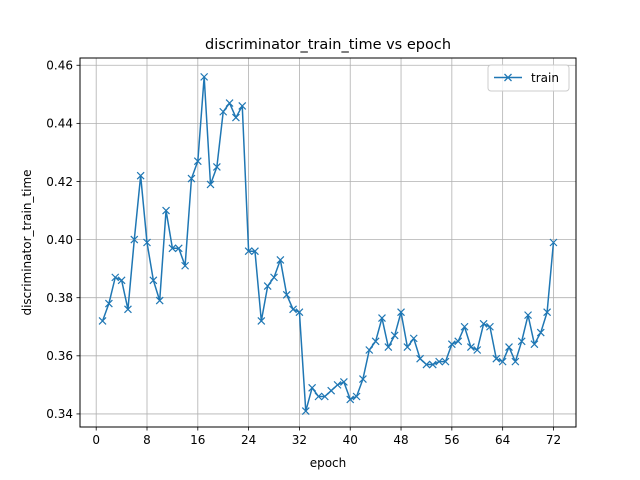  I want to click on x-tick-label: 64, so click(502, 440).